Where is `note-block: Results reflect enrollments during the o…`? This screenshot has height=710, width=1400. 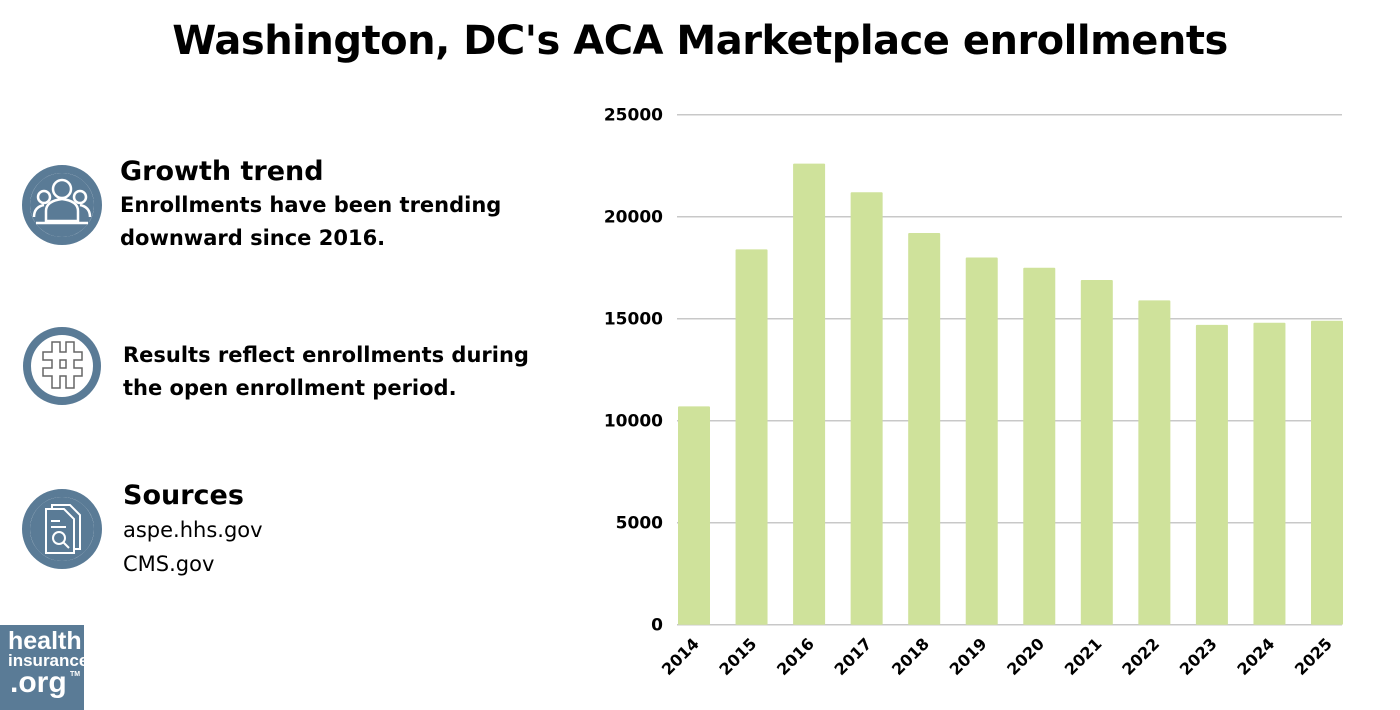 note-block: Results reflect enrollments during the o… is located at coordinates (326, 372).